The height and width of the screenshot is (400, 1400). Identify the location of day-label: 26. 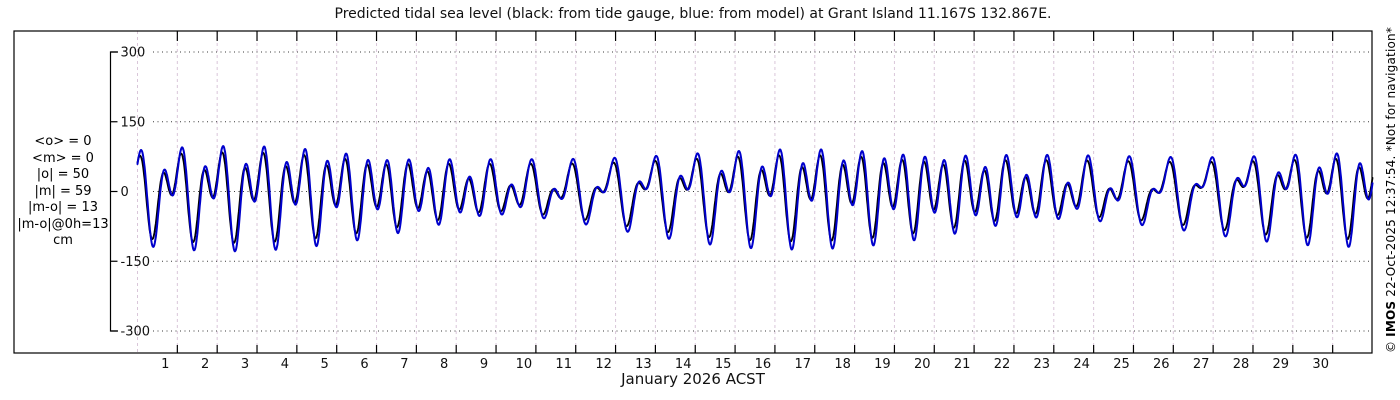
(1161, 364).